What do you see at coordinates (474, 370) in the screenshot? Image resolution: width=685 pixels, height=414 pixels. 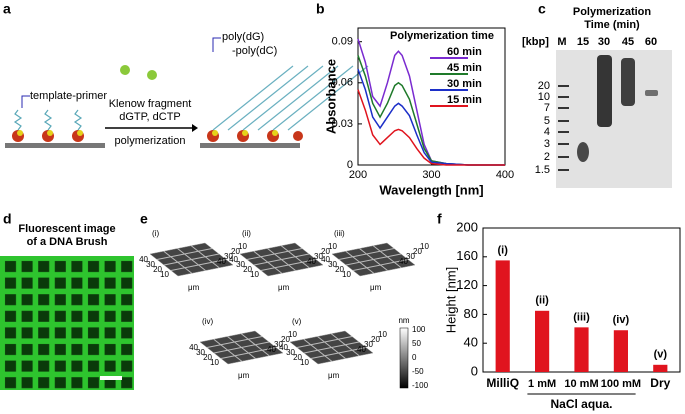 I see `y-tick-label: 0` at bounding box center [474, 370].